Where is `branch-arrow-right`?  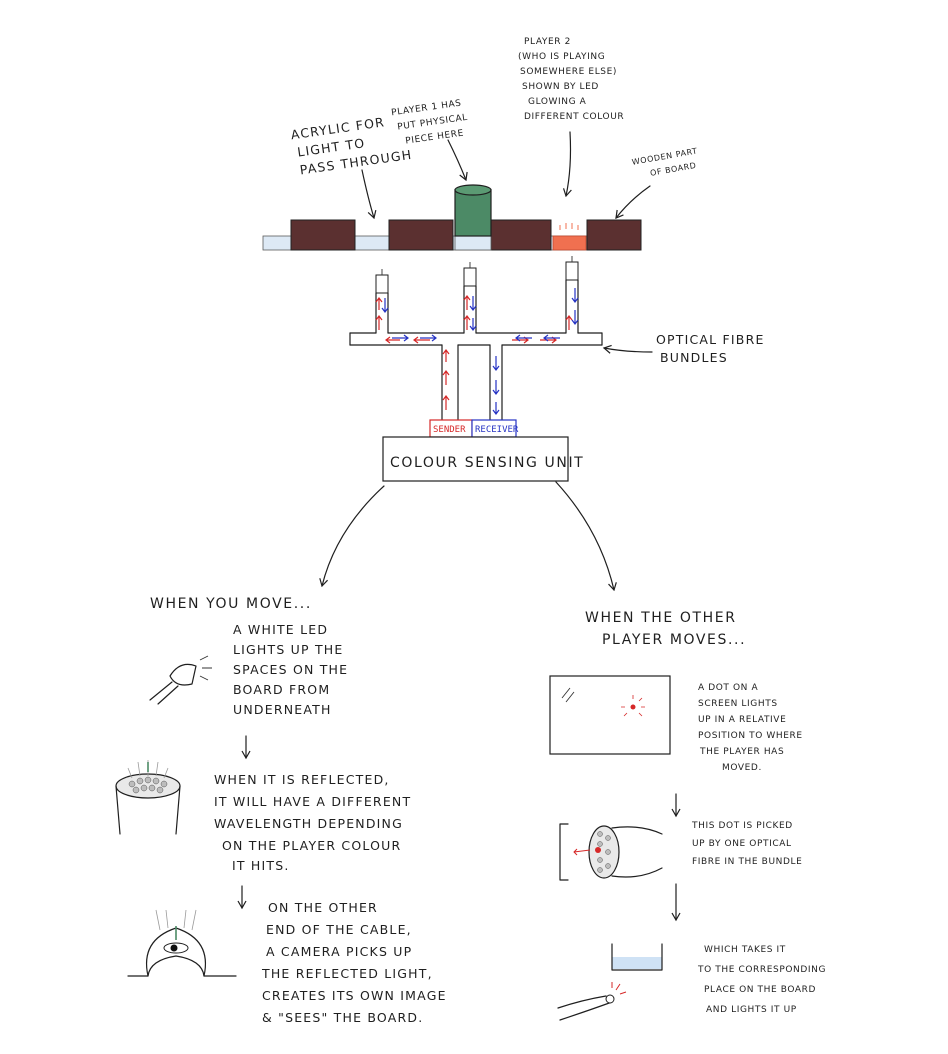
branch-arrow-right is located at coordinates (586, 536).